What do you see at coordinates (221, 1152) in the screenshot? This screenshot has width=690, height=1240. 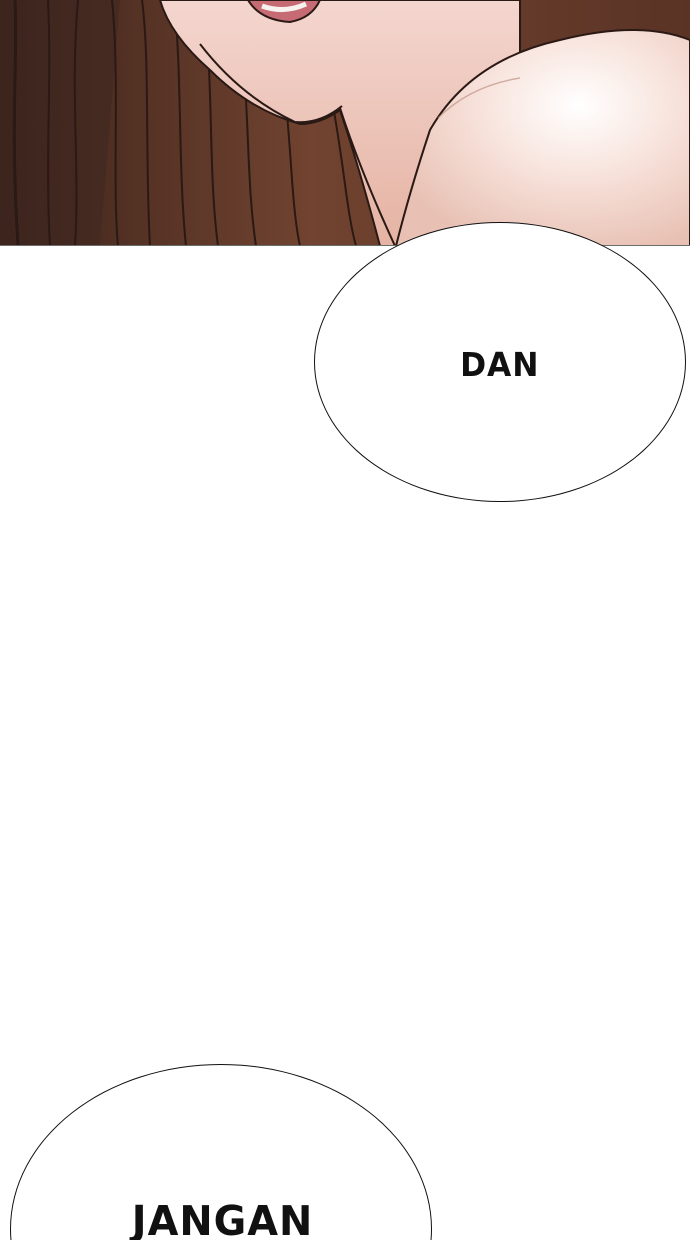 I see `speech-bubble: JANGAN` at bounding box center [221, 1152].